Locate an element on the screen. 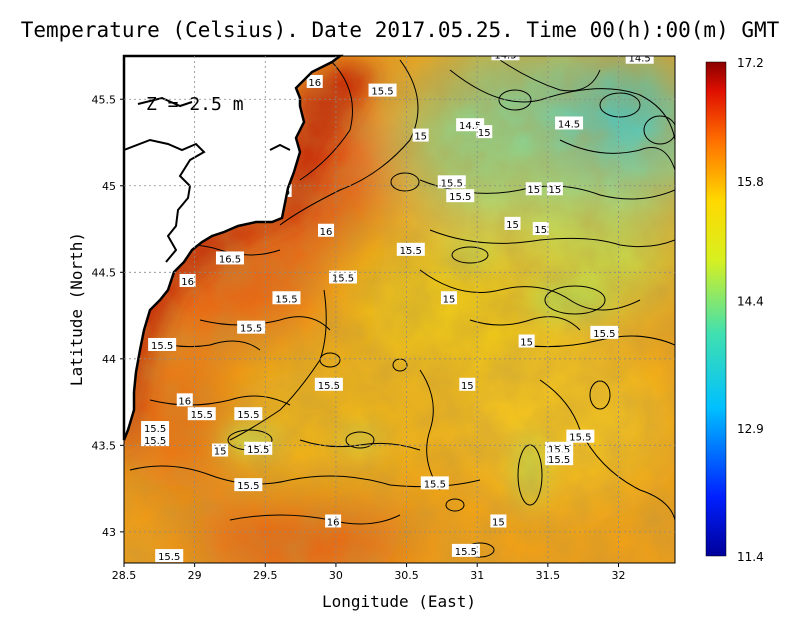  y-tick-label: 45.5 is located at coordinates (104, 99).